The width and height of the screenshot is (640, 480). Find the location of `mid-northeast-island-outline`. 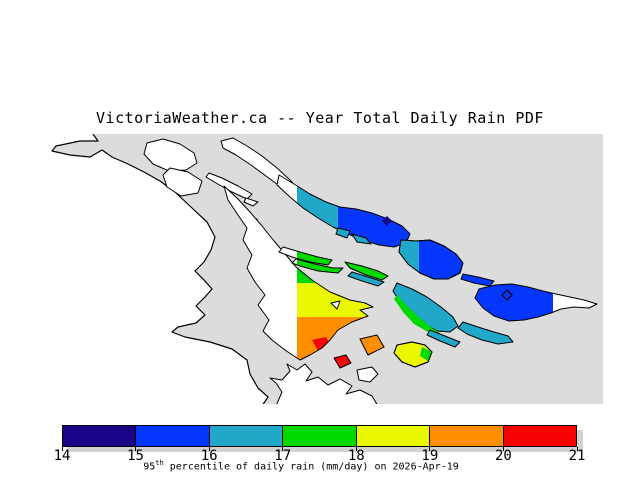

mid-northeast-island-outline is located at coordinates (431, 259).